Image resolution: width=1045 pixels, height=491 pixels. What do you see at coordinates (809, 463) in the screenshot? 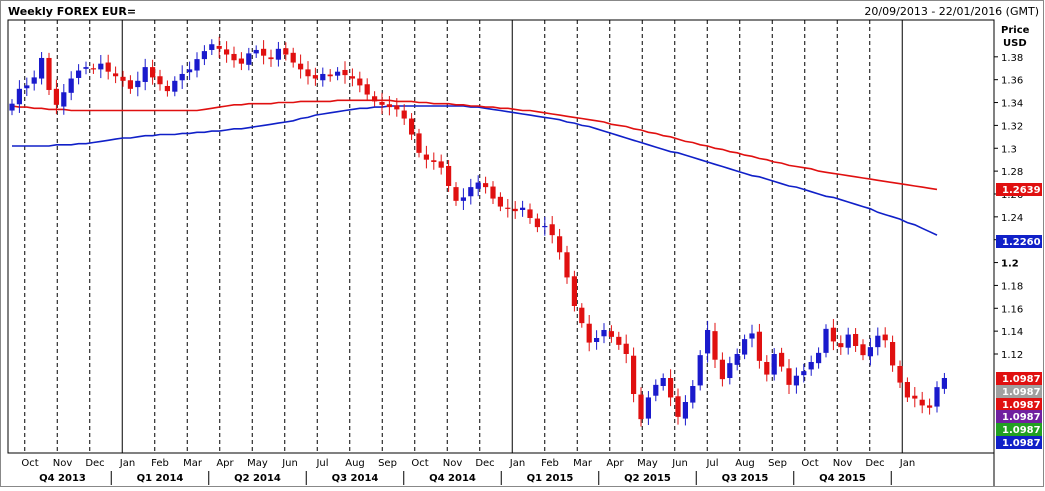
I see `month-tick-label: Oct` at bounding box center [809, 463].